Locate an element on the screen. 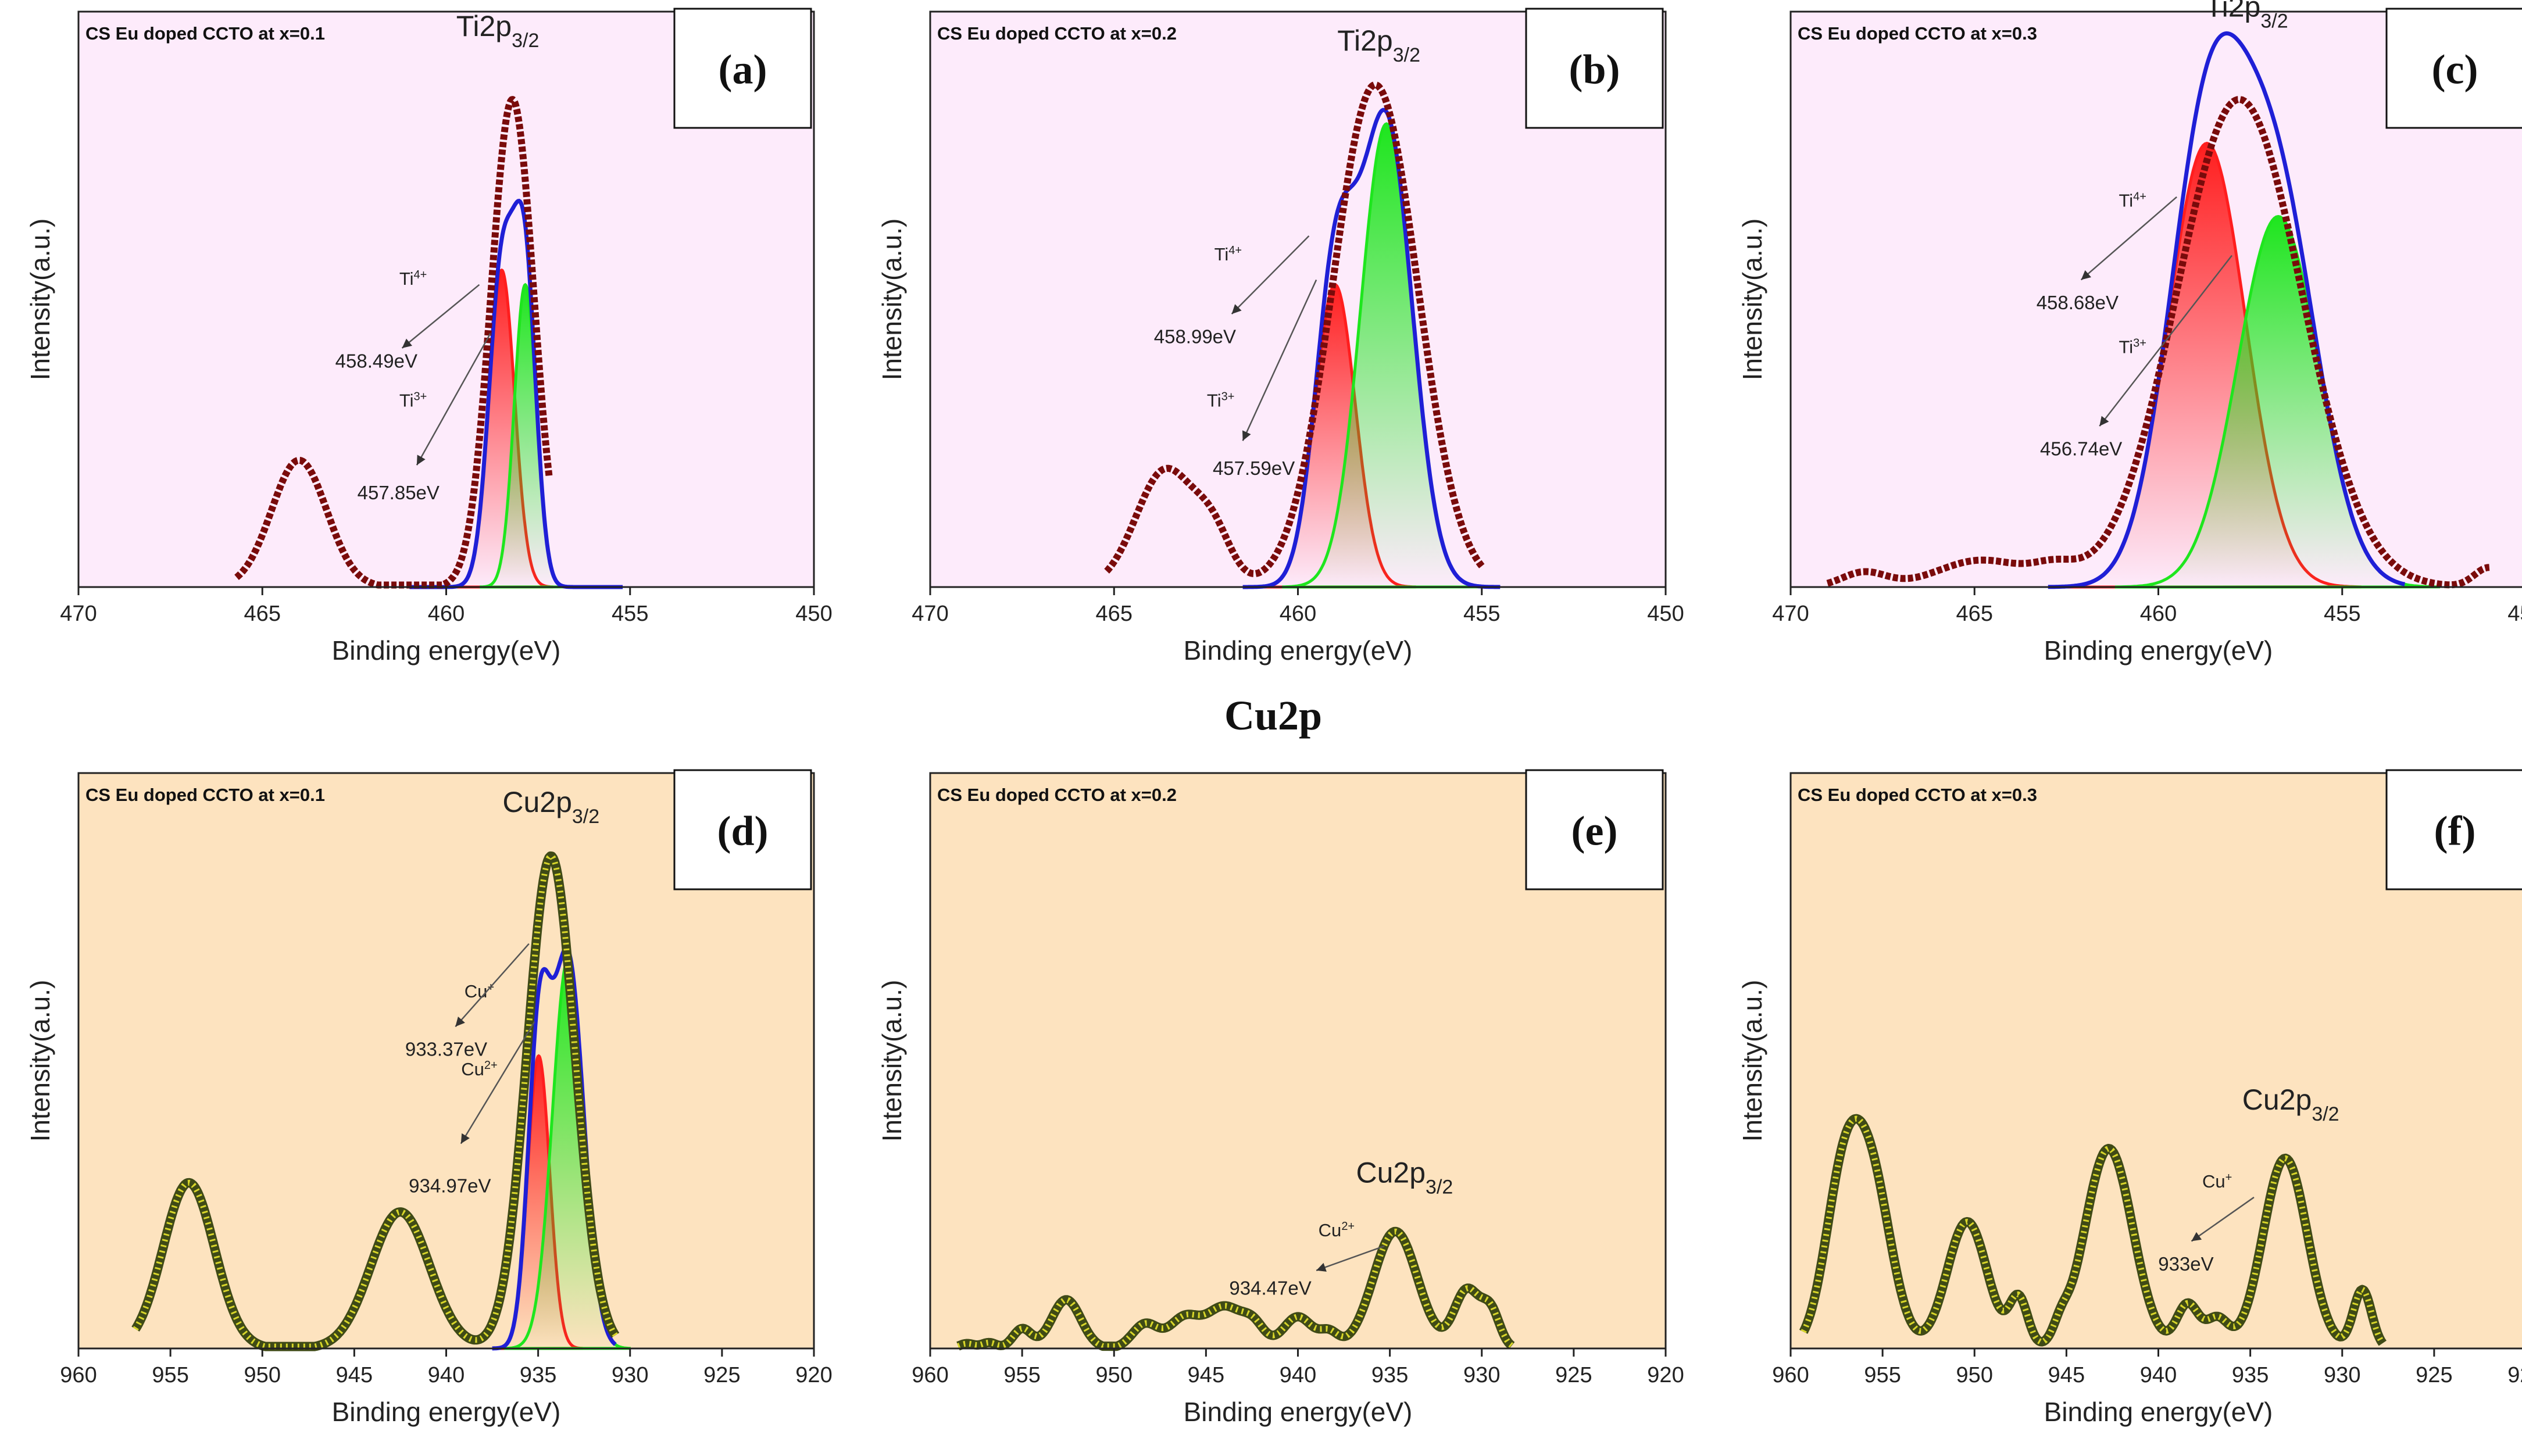 This screenshot has height=1456, width=2522. panel-label: (a) is located at coordinates (743, 70).